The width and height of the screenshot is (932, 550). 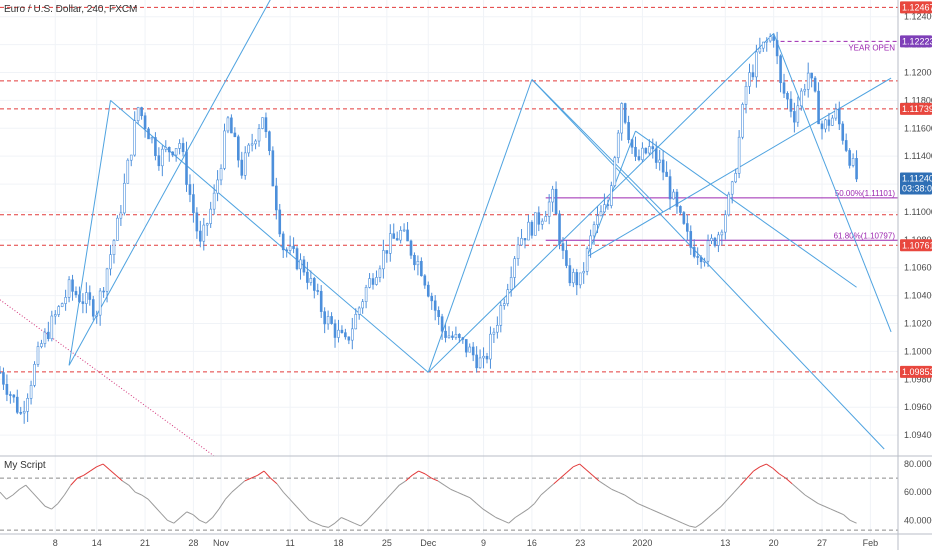 What do you see at coordinates (483, 543) in the screenshot?
I see `x-tick-label: 9` at bounding box center [483, 543].